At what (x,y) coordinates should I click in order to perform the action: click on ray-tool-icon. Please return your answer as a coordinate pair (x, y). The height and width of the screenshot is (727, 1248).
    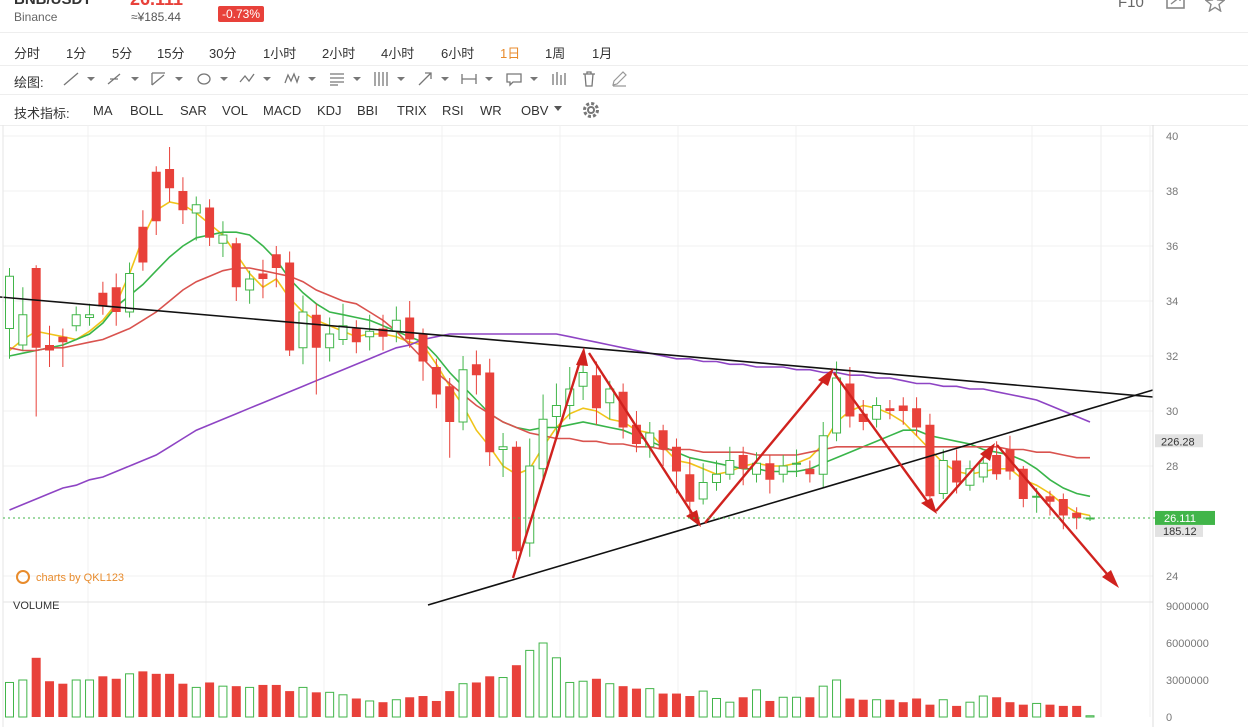
    Looking at the image, I should click on (124, 79).